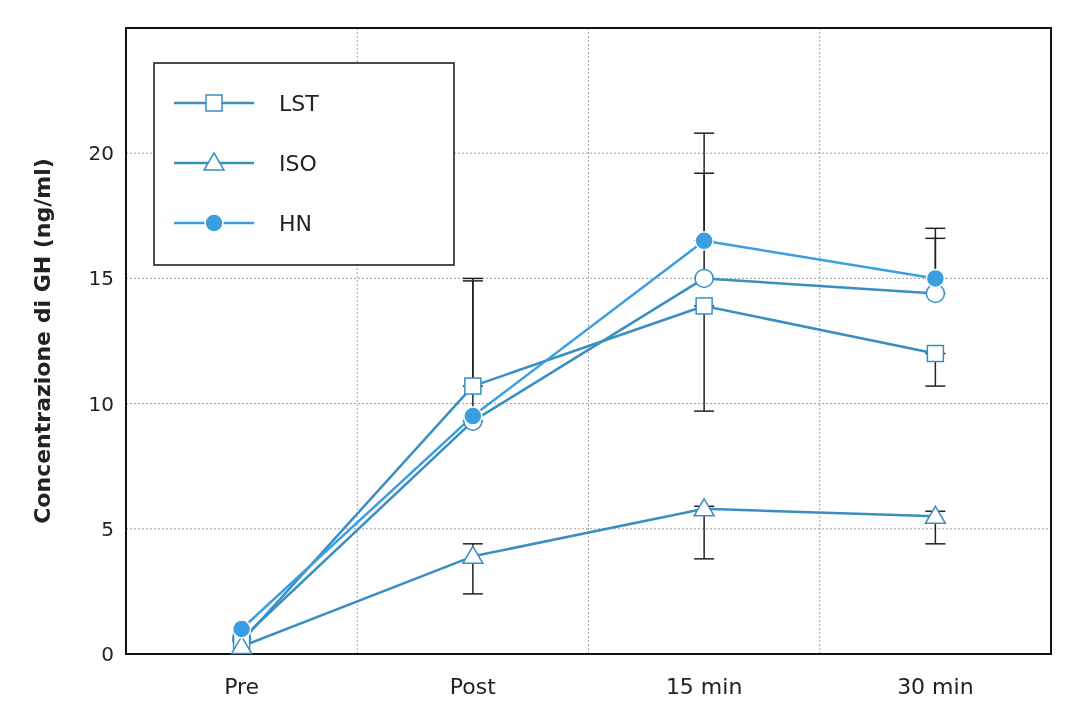 The image size is (1069, 724). Describe the element at coordinates (299, 103) in the screenshot. I see `legend-label: LST` at that location.